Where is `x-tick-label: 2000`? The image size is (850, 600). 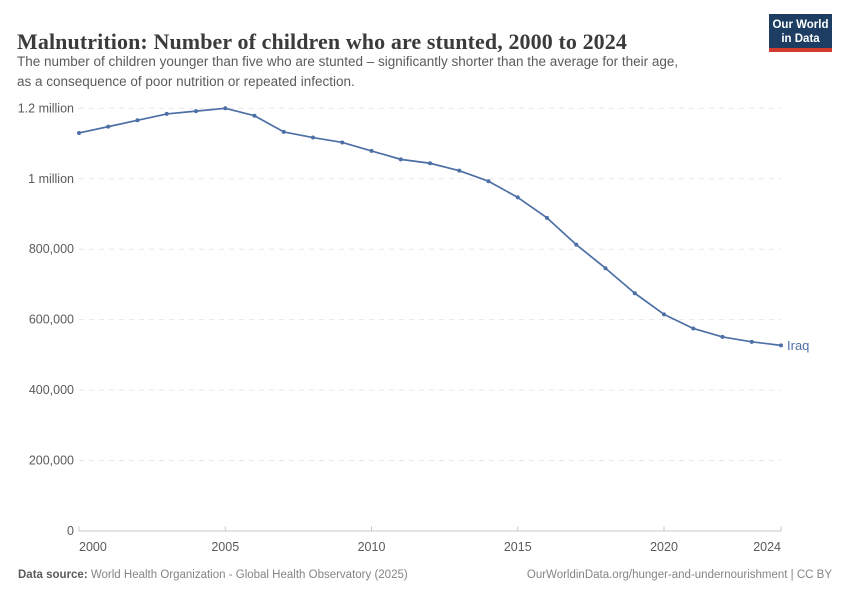
x-tick-label: 2000 is located at coordinates (93, 547).